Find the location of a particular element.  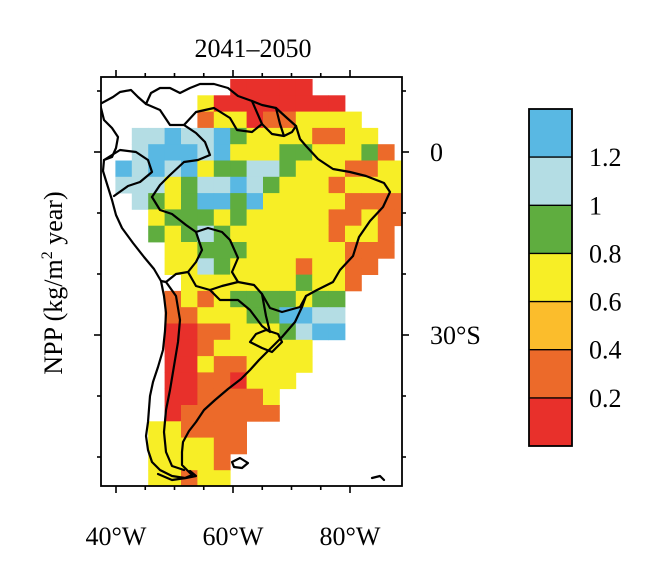

small-island is located at coordinates (378, 478).